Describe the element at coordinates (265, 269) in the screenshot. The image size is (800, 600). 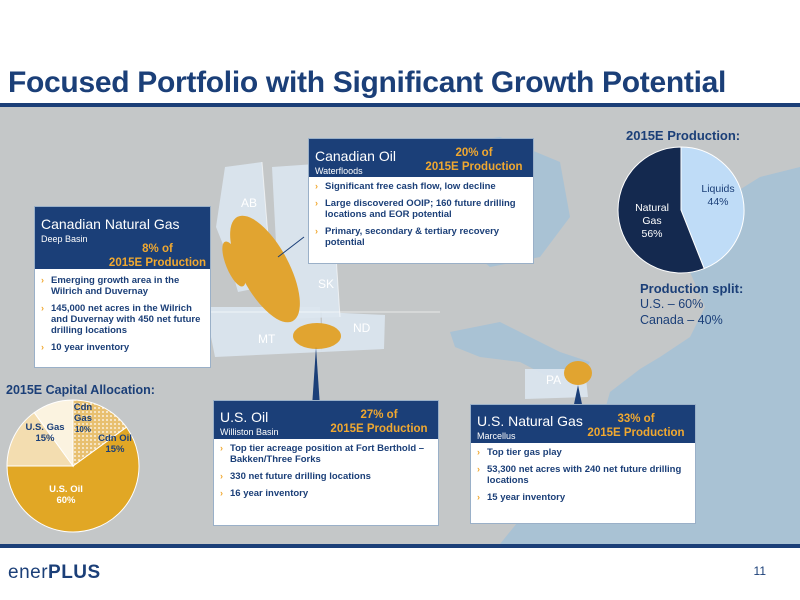
I see `canadian-oil-play-area` at that location.